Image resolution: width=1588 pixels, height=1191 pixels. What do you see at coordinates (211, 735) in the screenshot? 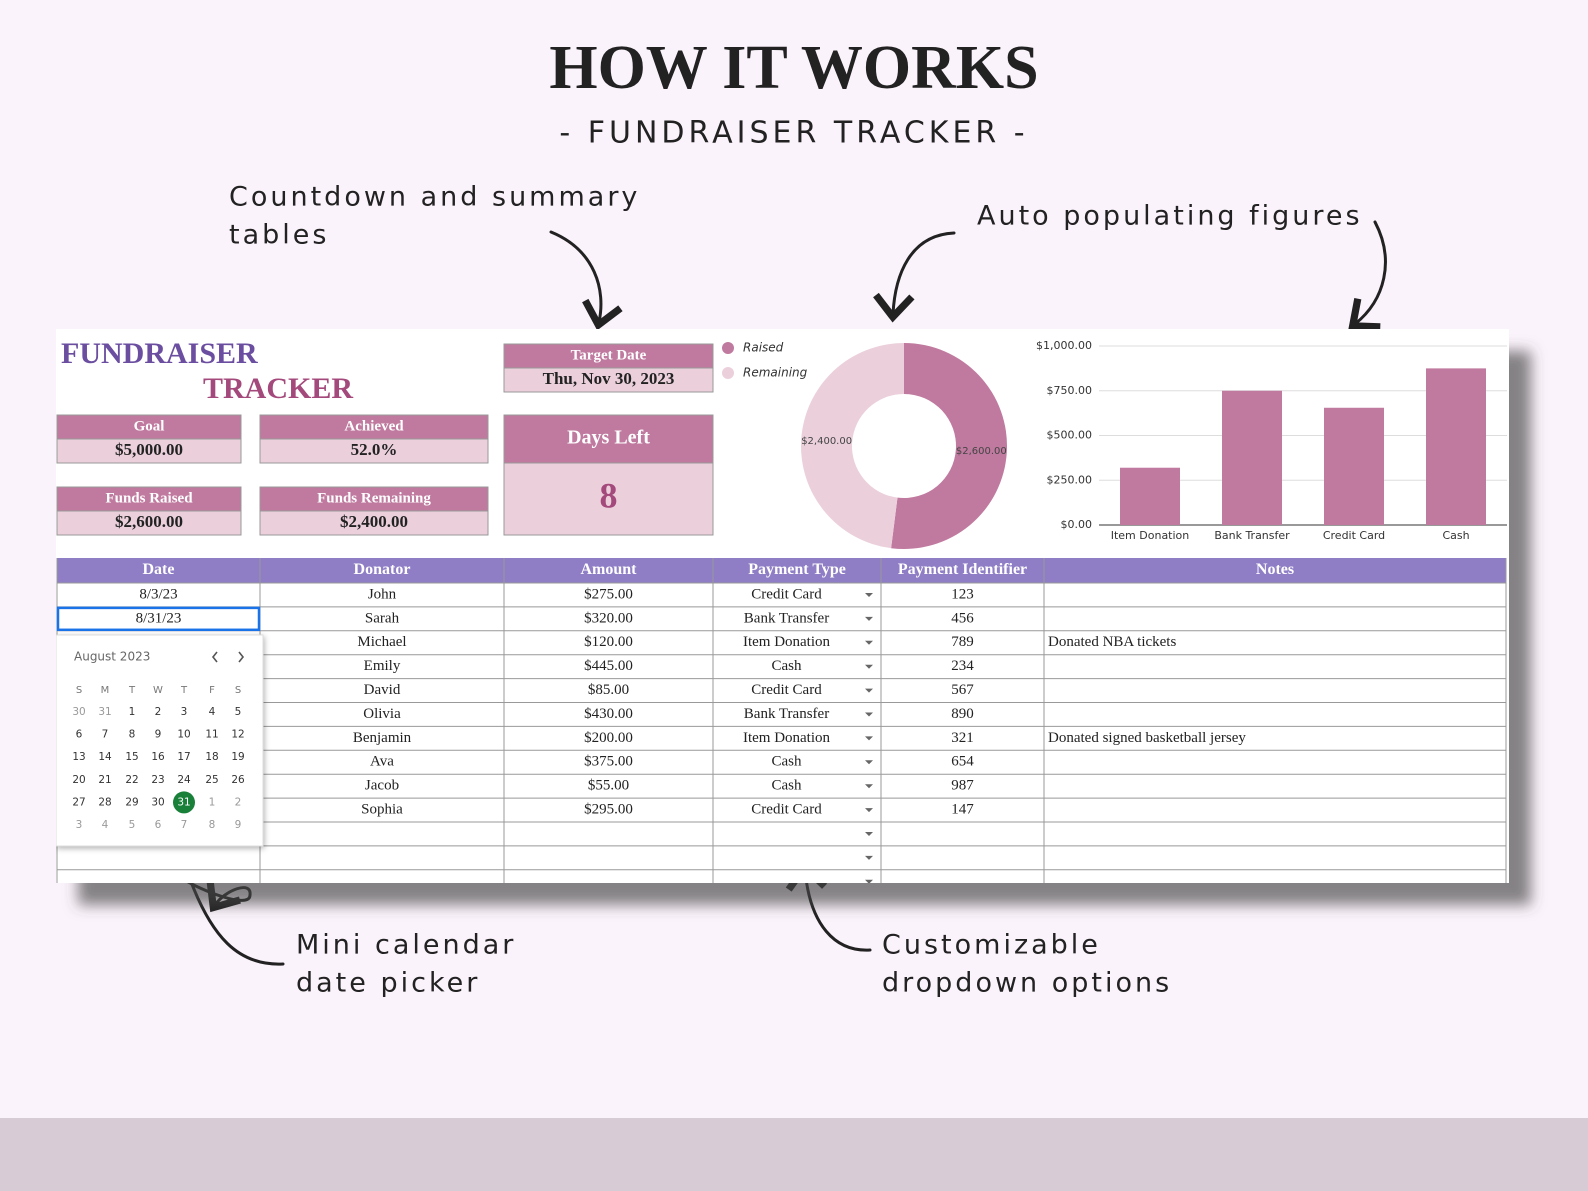
I see `calendar-day: 11` at bounding box center [211, 735].